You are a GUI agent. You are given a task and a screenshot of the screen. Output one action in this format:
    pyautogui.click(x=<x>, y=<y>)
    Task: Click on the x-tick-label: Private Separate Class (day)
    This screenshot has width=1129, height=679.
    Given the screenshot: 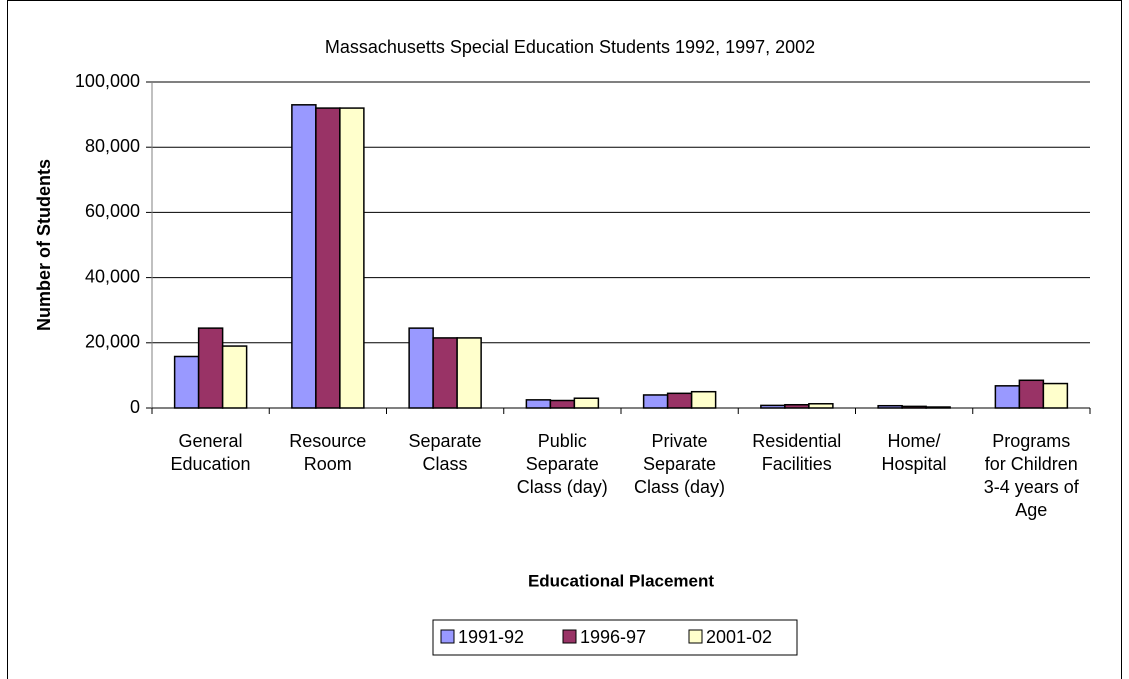 What is the action you would take?
    pyautogui.click(x=679, y=464)
    